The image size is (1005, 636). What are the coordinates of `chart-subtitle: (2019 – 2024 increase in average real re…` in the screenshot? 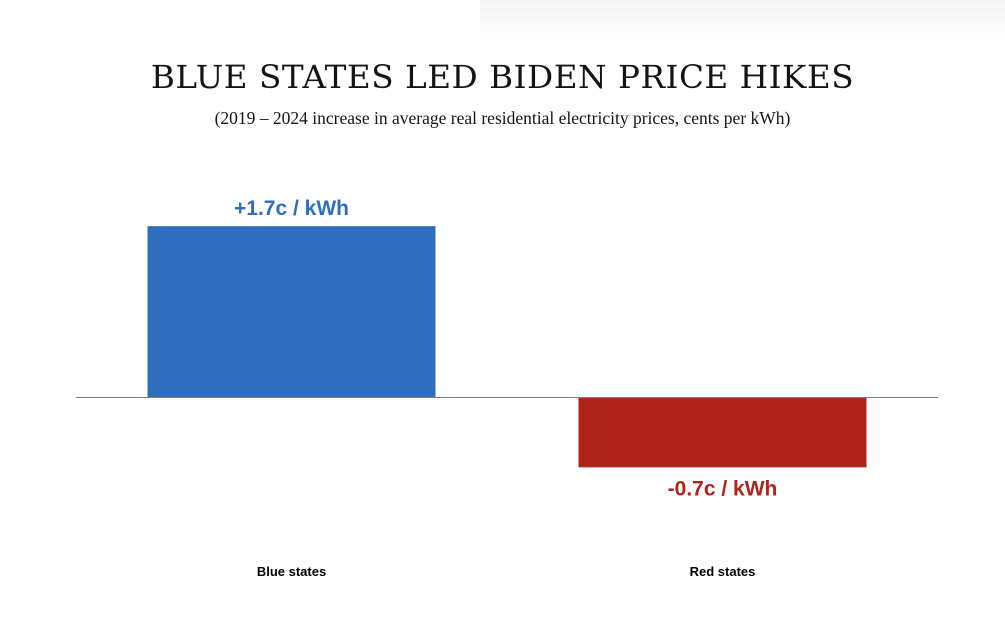 It's located at (502, 118).